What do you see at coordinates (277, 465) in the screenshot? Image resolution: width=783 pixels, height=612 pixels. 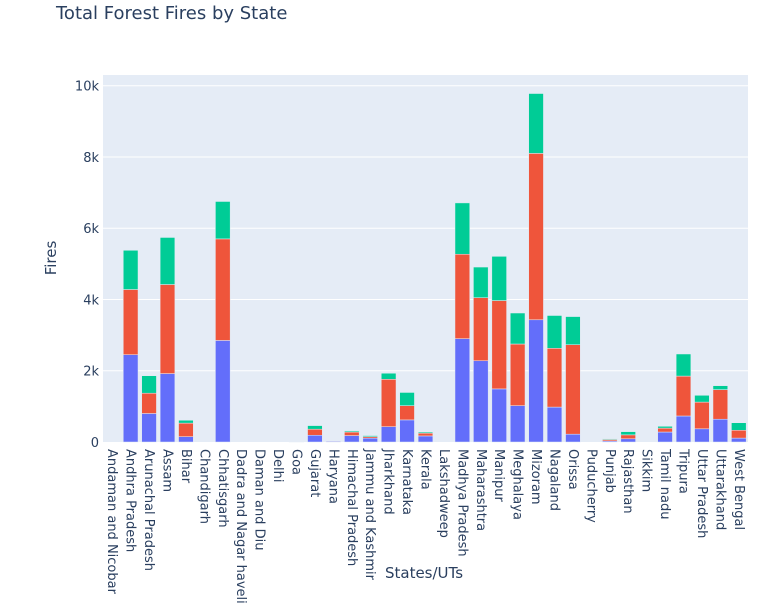 I see `x-tick-label: Delhi` at bounding box center [277, 465].